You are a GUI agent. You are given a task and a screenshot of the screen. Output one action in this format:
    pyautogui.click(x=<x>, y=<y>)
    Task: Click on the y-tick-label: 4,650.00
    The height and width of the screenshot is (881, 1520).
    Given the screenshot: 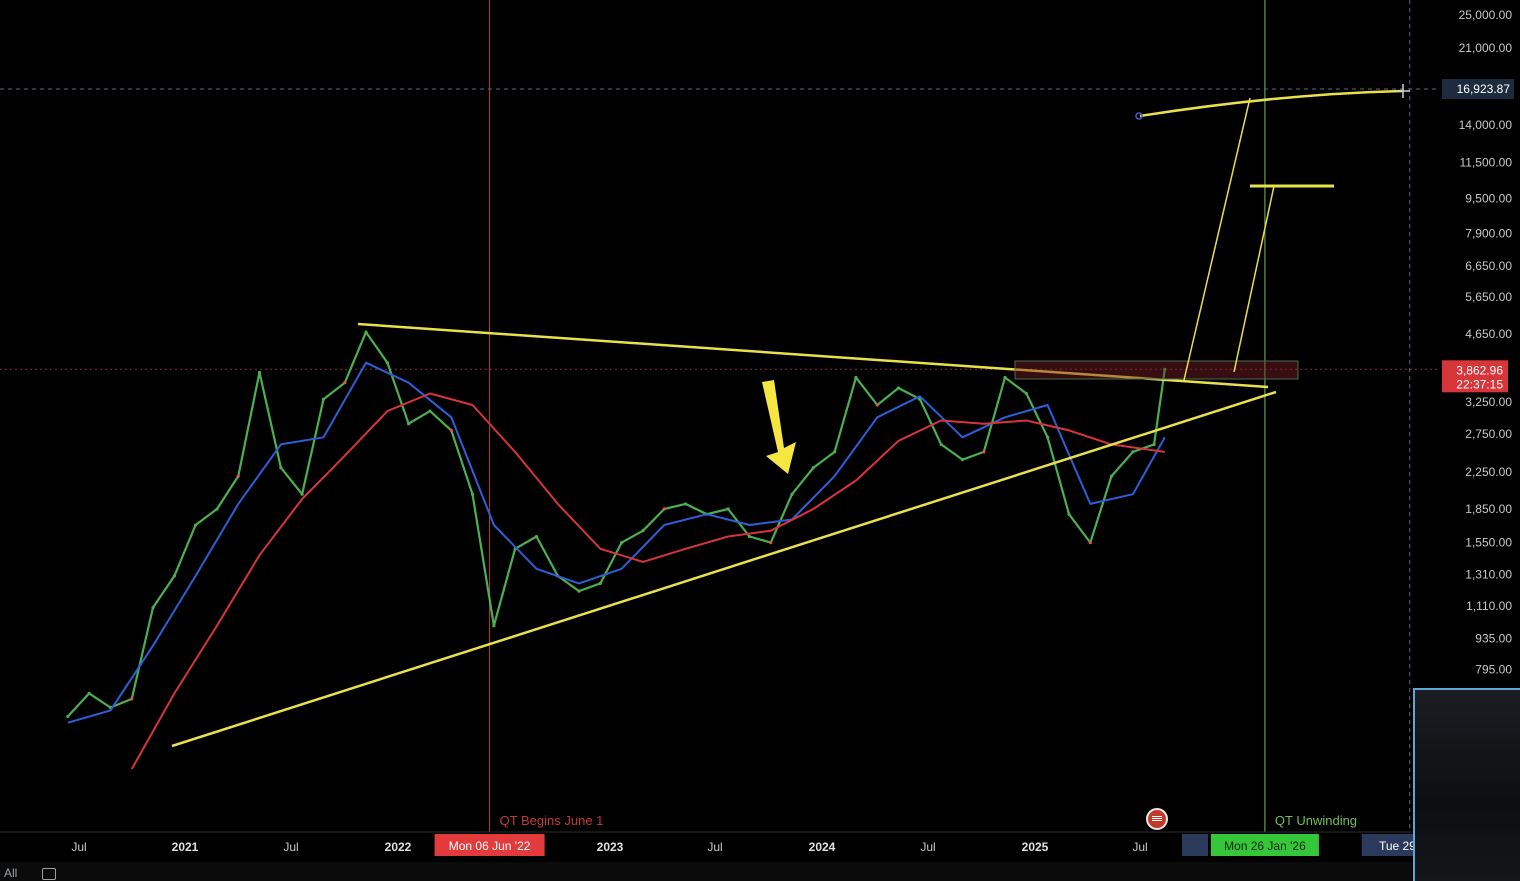 What is the action you would take?
    pyautogui.click(x=1488, y=334)
    